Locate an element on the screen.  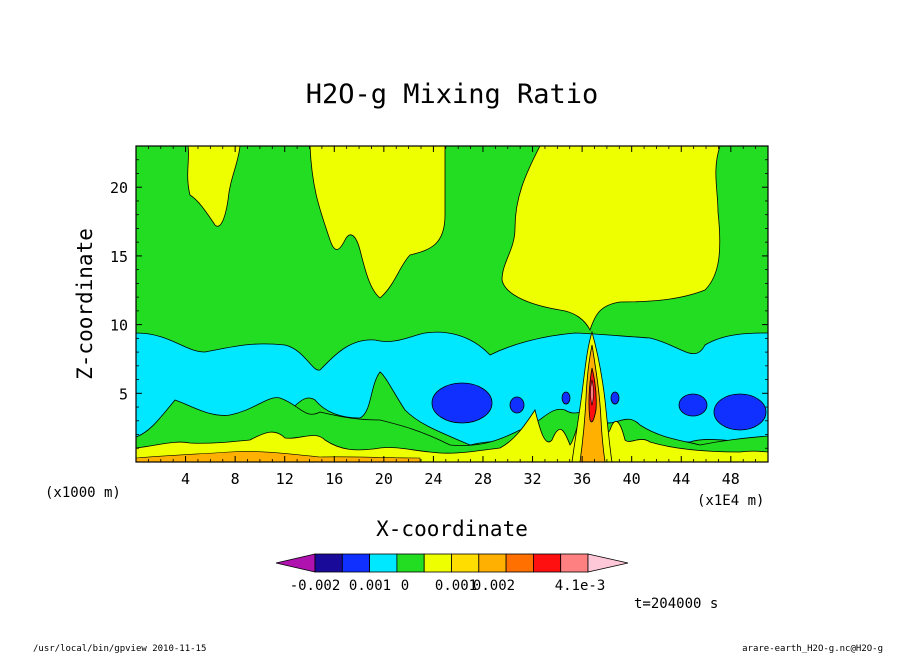
colorbar is located at coordinates (452, 563).